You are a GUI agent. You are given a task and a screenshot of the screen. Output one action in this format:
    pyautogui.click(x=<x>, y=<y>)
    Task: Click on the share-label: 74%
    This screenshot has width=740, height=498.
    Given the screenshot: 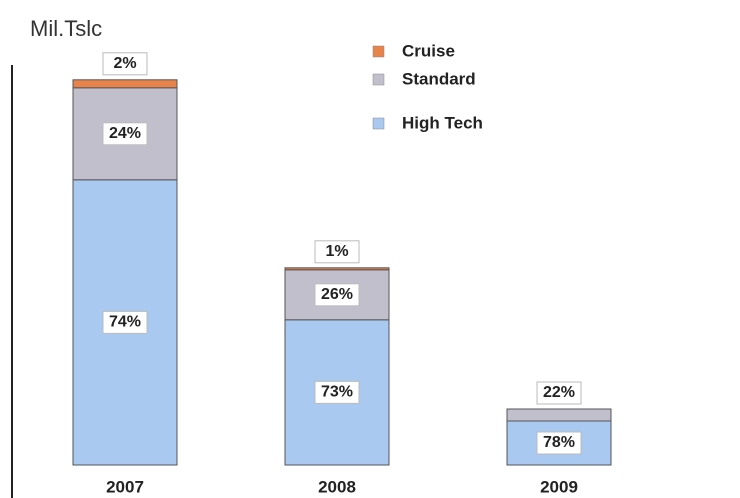 What is the action you would take?
    pyautogui.click(x=125, y=322)
    